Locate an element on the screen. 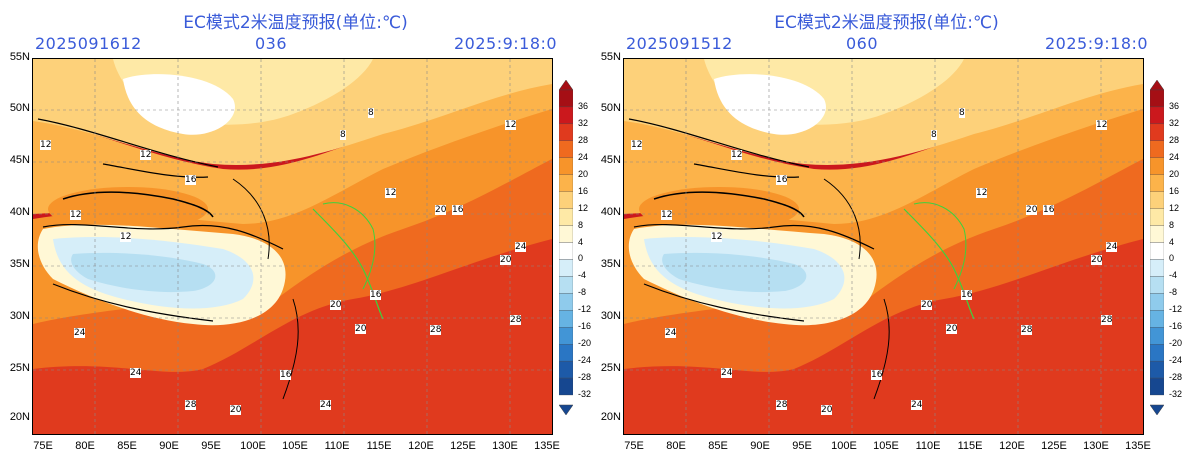  lon-label: 80E is located at coordinates (676, 446).